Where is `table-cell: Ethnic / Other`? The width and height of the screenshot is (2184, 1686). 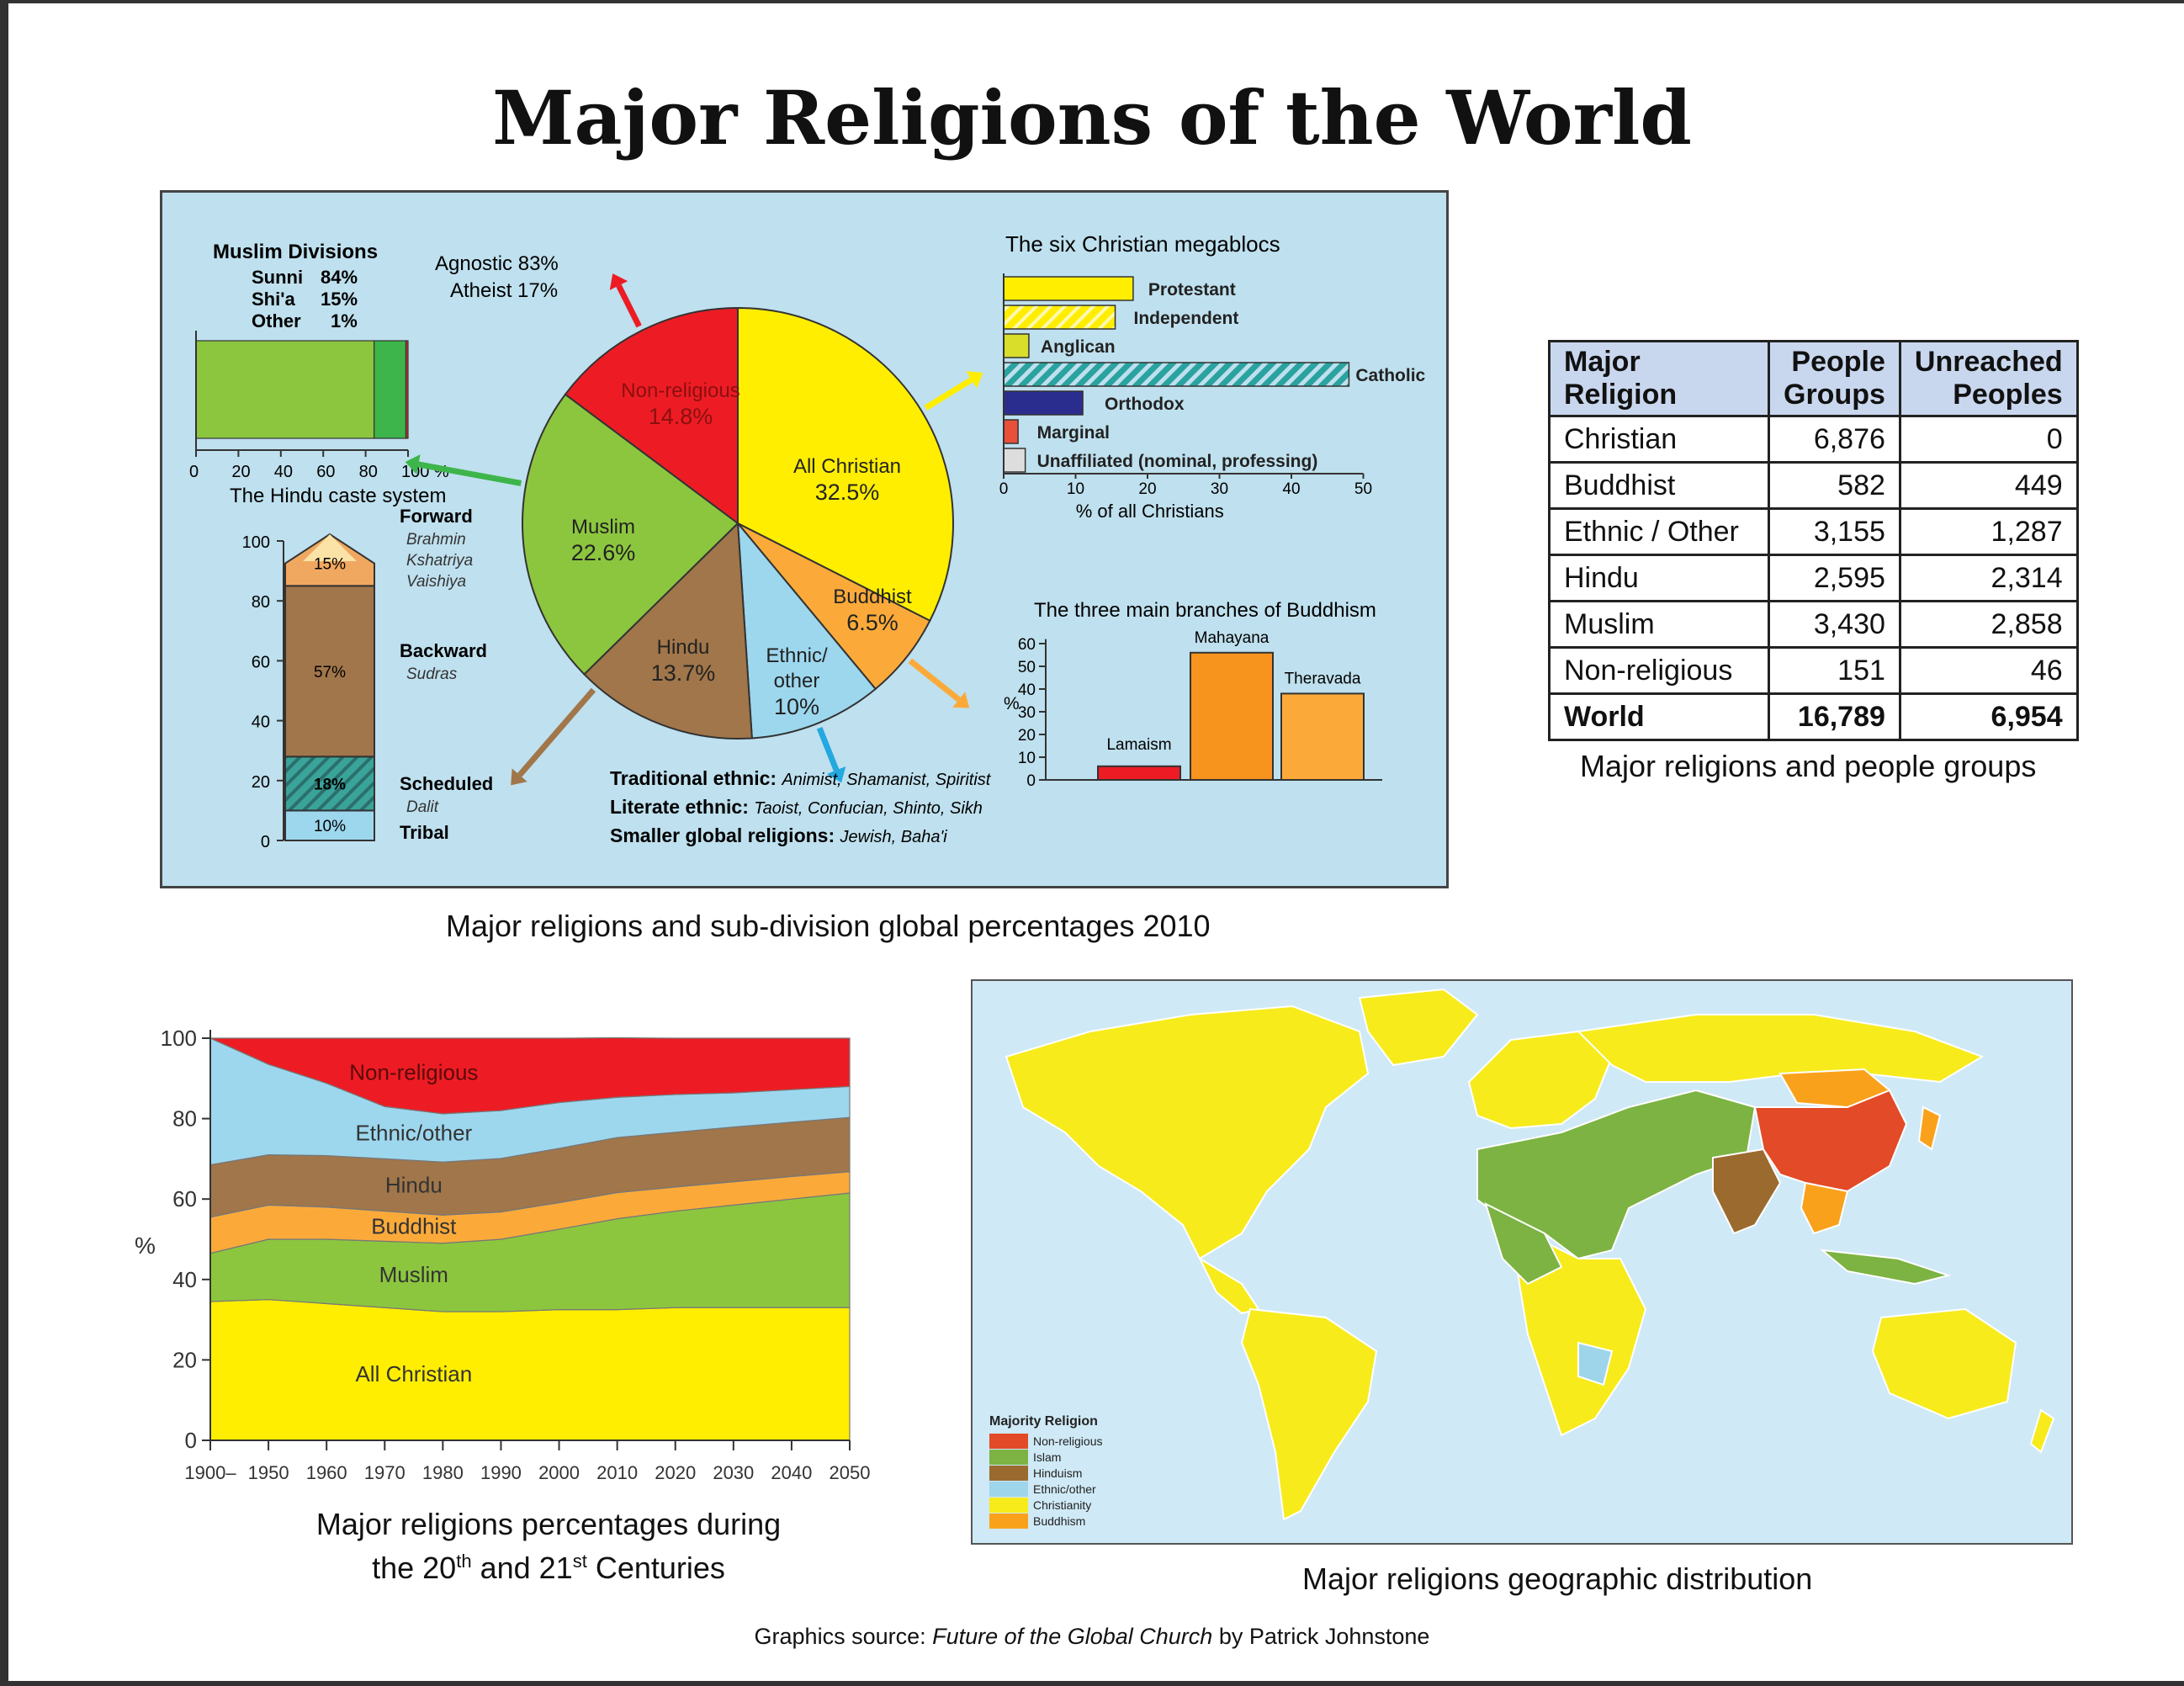 table-cell: Ethnic / Other is located at coordinates (1659, 531).